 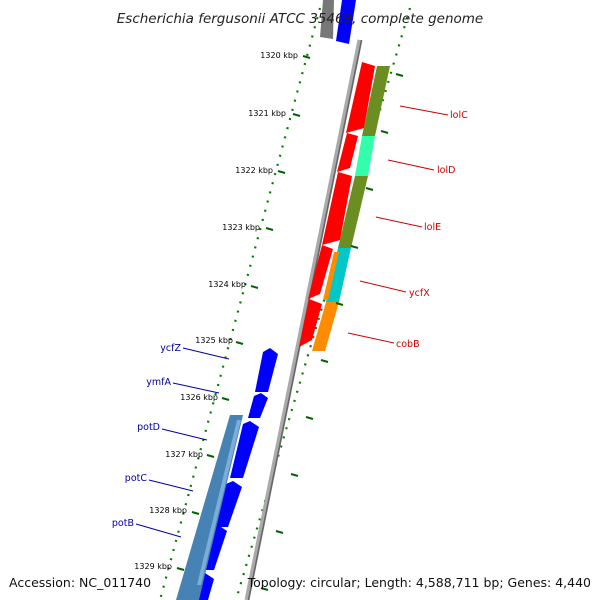 What do you see at coordinates (227, 284) in the screenshot?
I see `tick-label-1324: 1324 kbp` at bounding box center [227, 284].